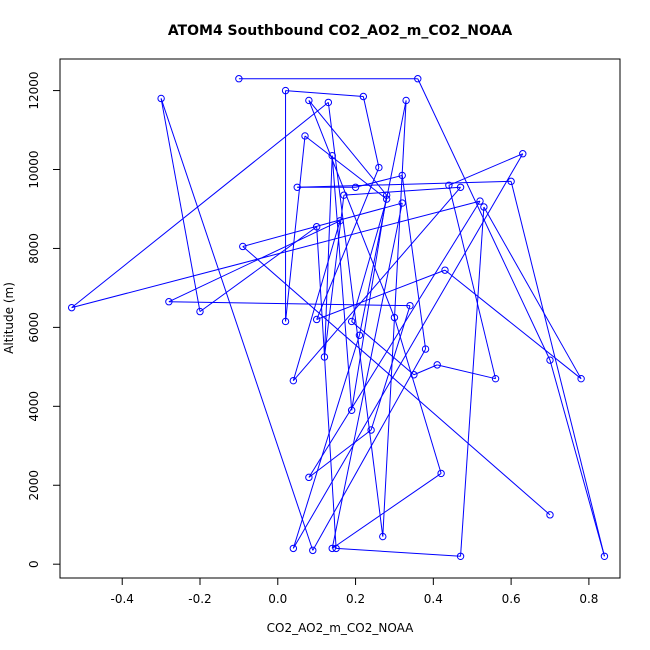 Image resolution: width=650 pixels, height=650 pixels. What do you see at coordinates (122, 599) in the screenshot?
I see `x-tick-label: -0.4` at bounding box center [122, 599].